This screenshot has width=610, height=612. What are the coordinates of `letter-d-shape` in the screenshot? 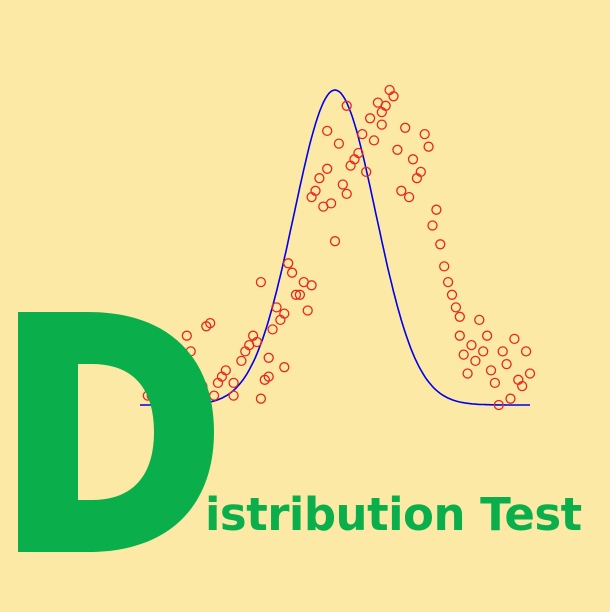 It's located at (116, 432).